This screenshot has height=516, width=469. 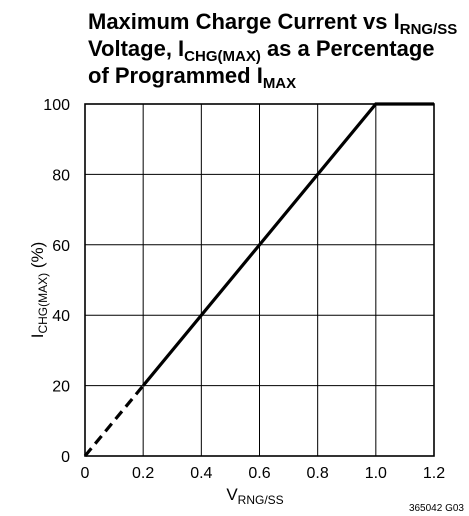 I want to click on y-tick-labels: 0 20 40 60 80 100, so click(x=56, y=281).